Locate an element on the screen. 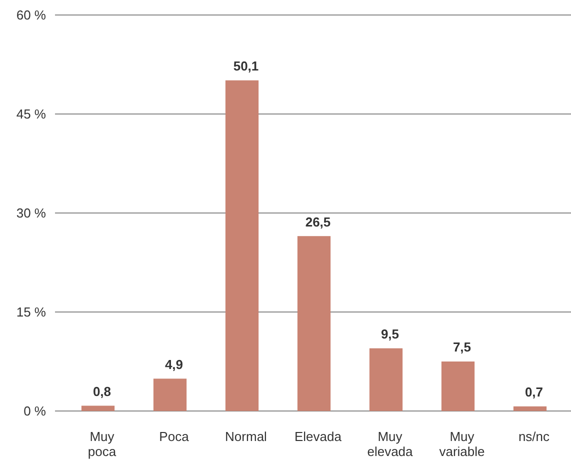 This screenshot has width=571, height=469. x-tick-label: Normal is located at coordinates (246, 436).